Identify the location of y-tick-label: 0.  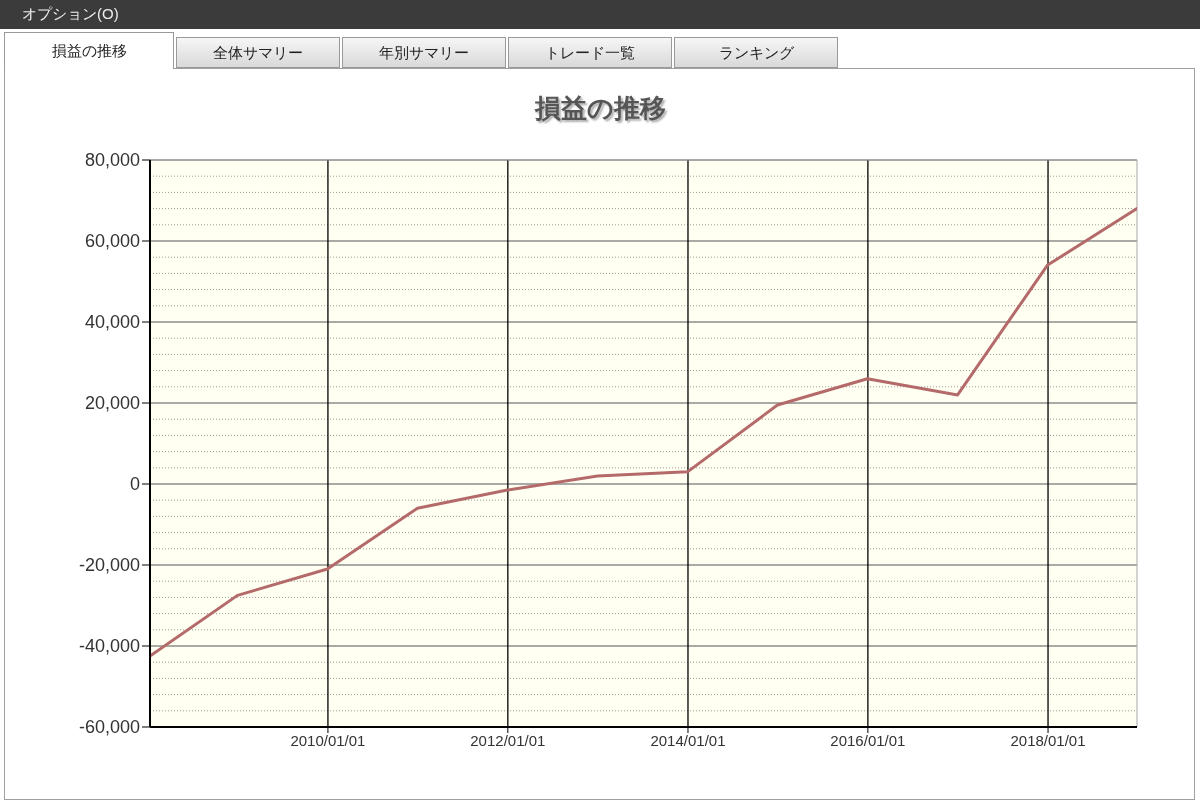
(134, 484).